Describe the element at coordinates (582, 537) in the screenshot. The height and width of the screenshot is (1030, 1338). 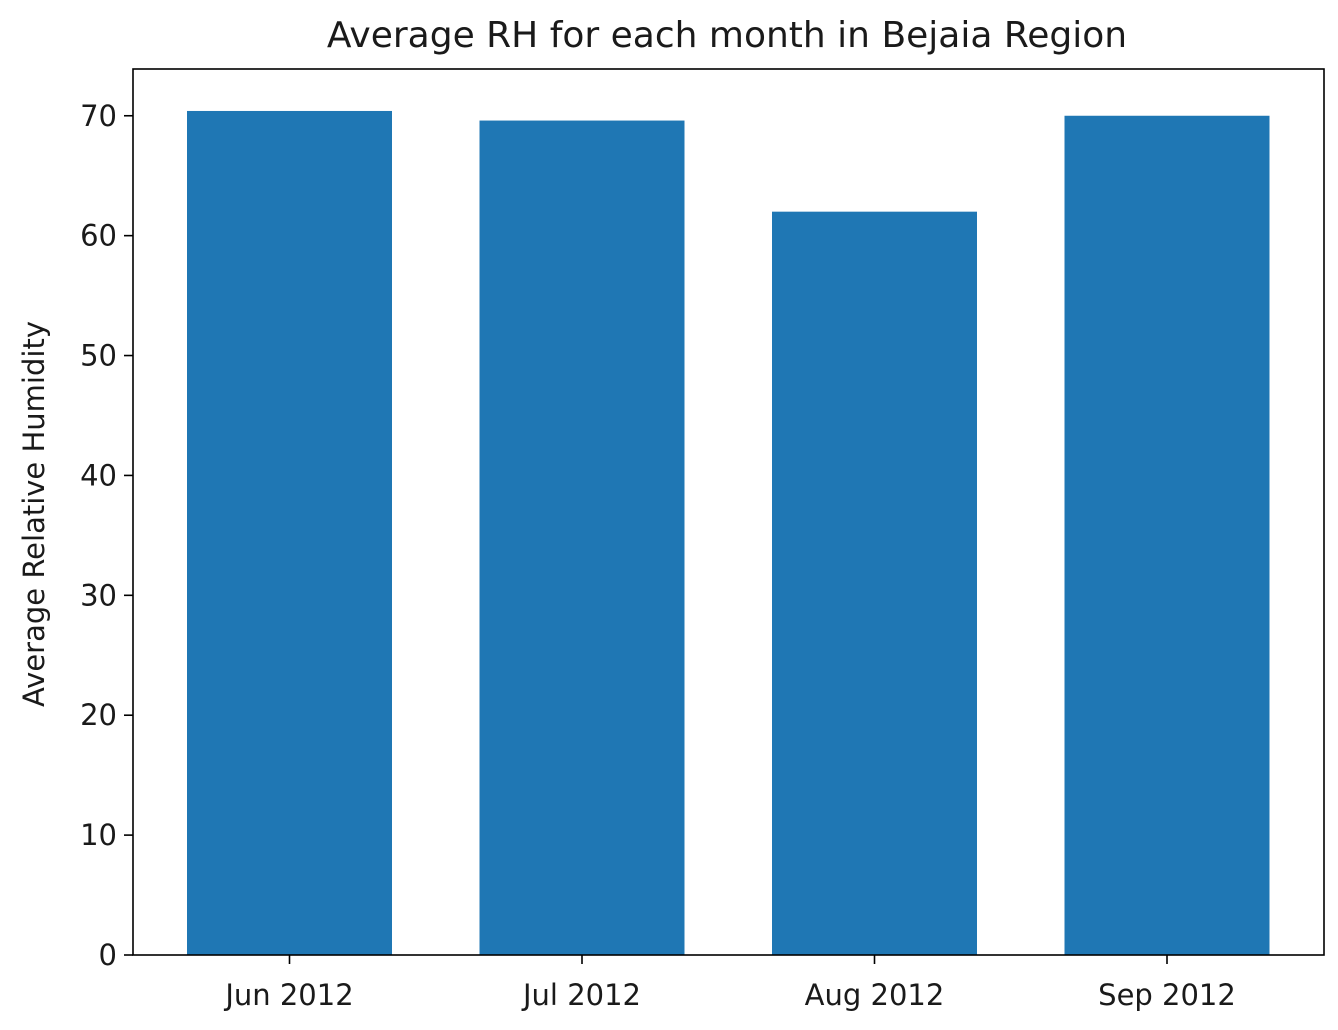
I see `bar-jul-2012` at that location.